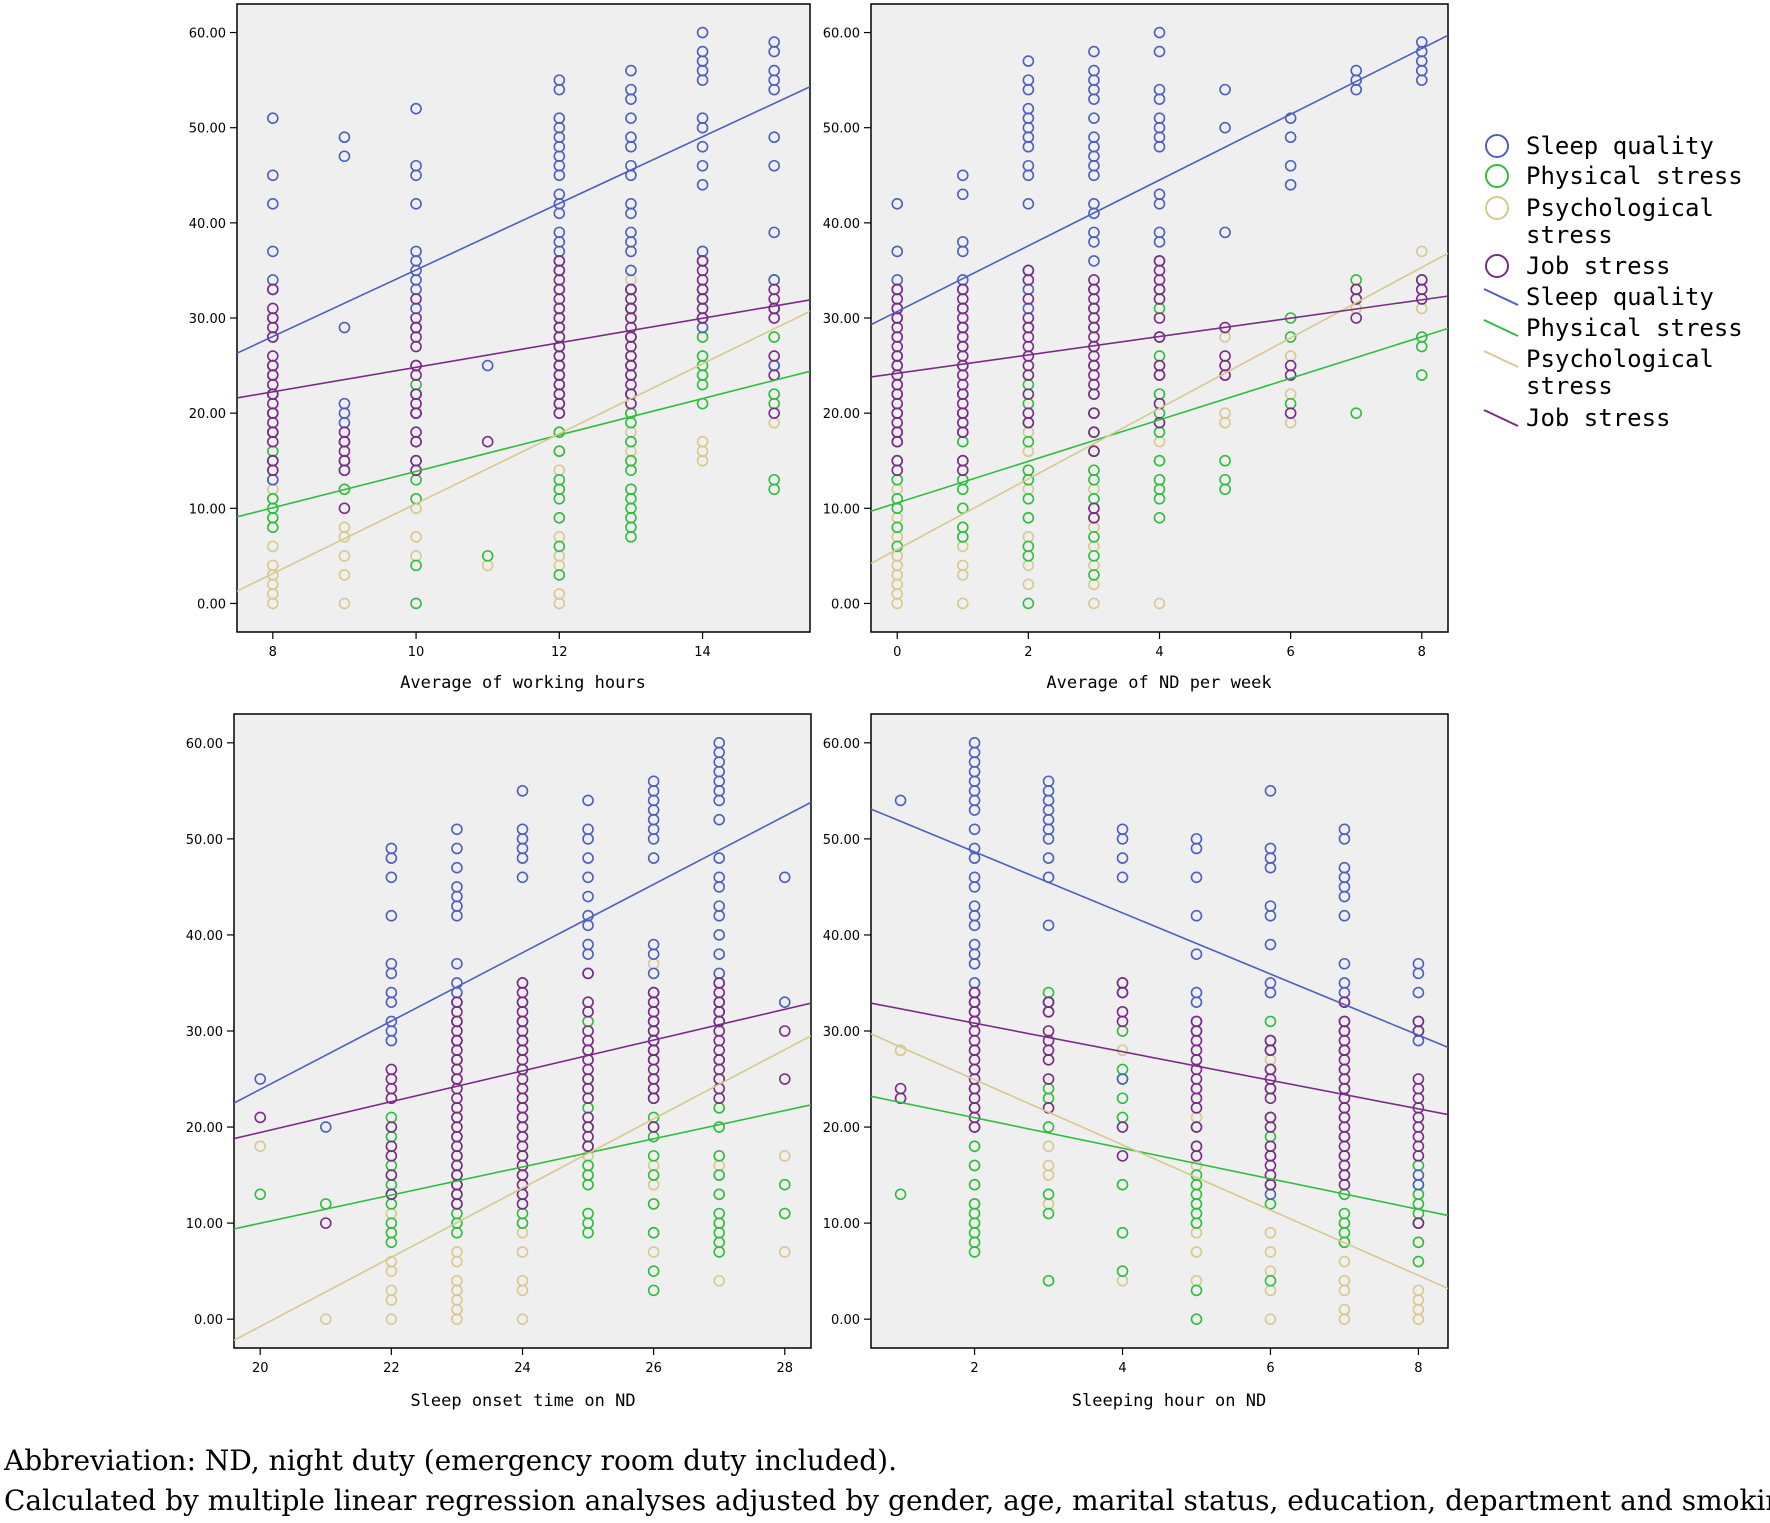 This screenshot has width=1770, height=1523. What do you see at coordinates (841, 414) in the screenshot?
I see `panel-2-y-tick-label: 20.00` at bounding box center [841, 414].